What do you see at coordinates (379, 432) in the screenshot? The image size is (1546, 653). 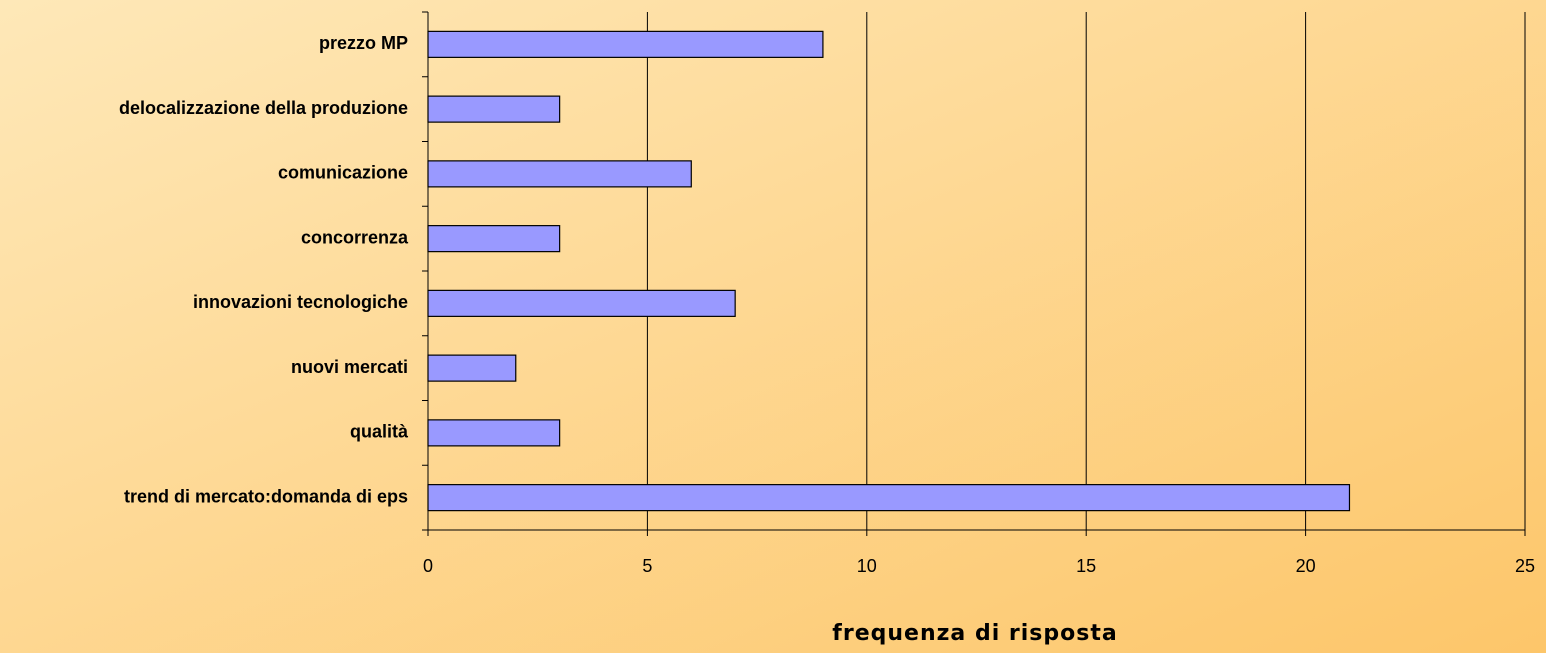 I see `y-tick-label: qualità` at bounding box center [379, 432].